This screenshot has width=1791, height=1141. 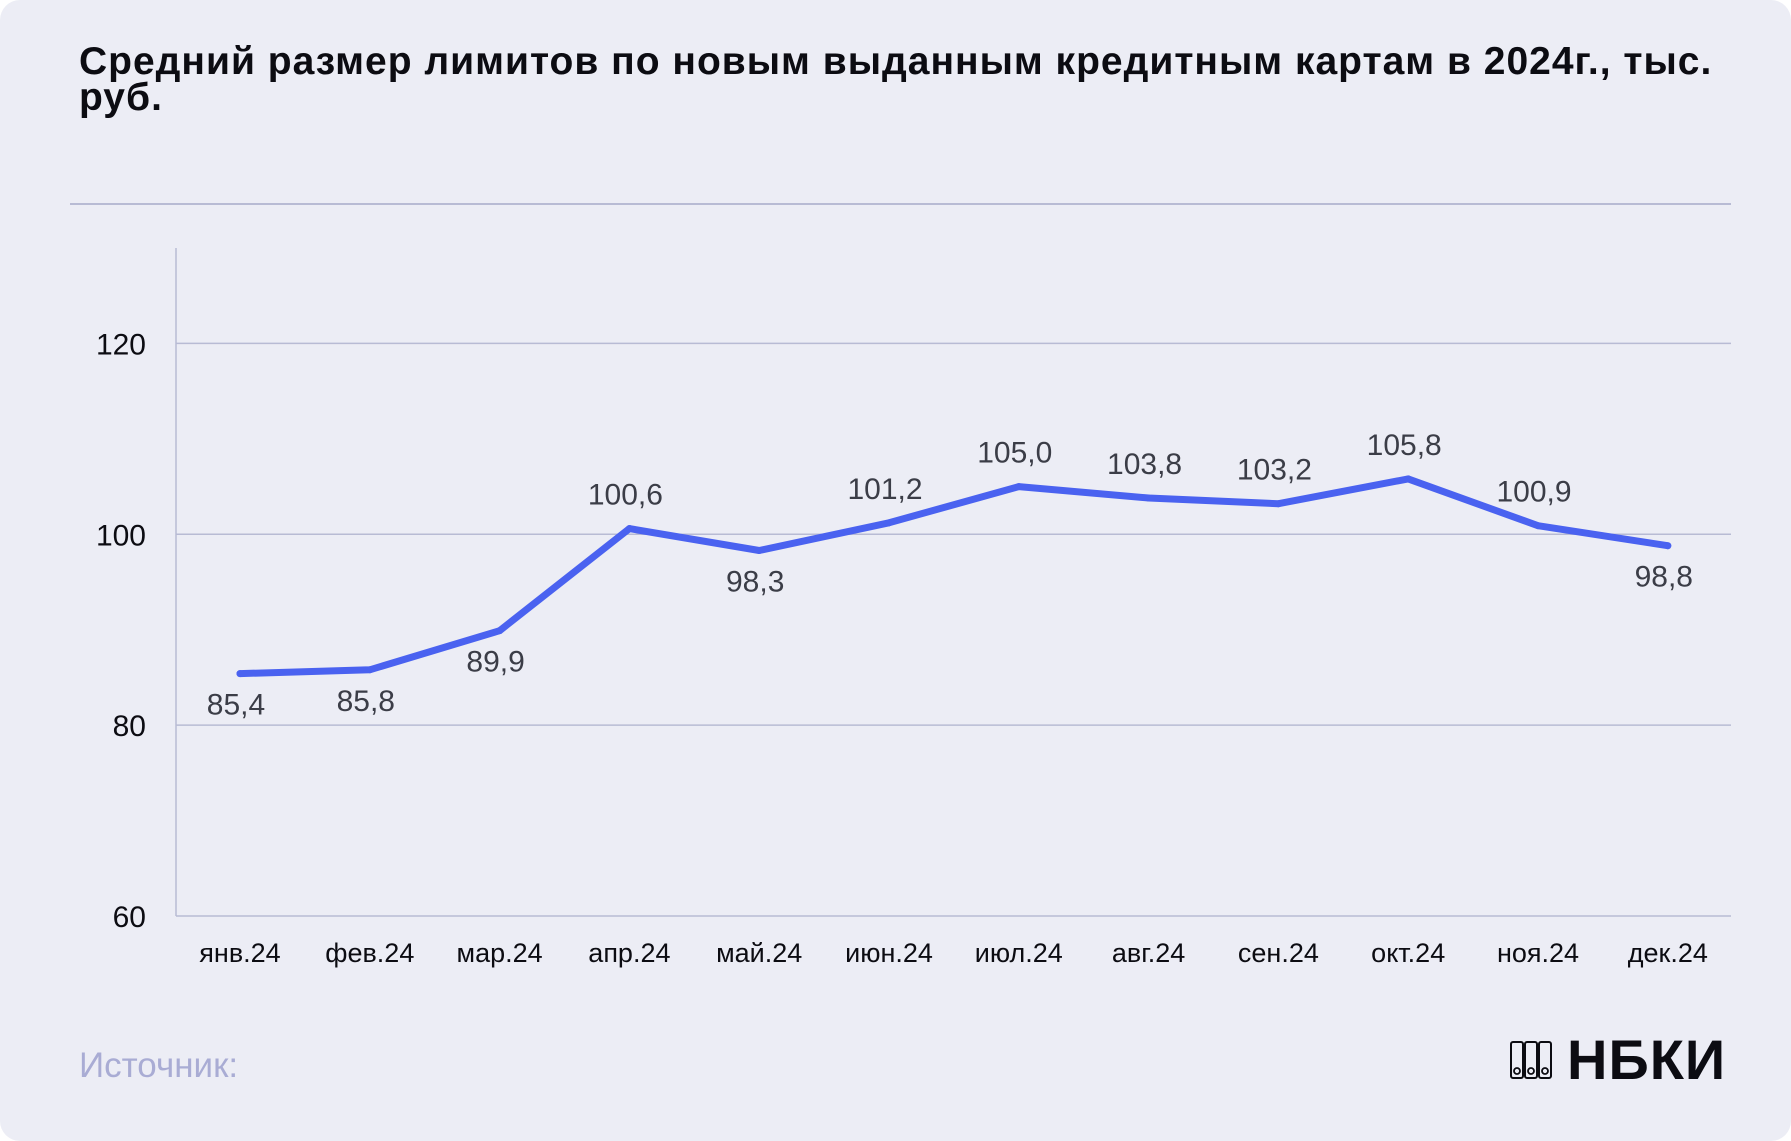 I want to click on y-tick-label: 120, so click(x=121, y=344).